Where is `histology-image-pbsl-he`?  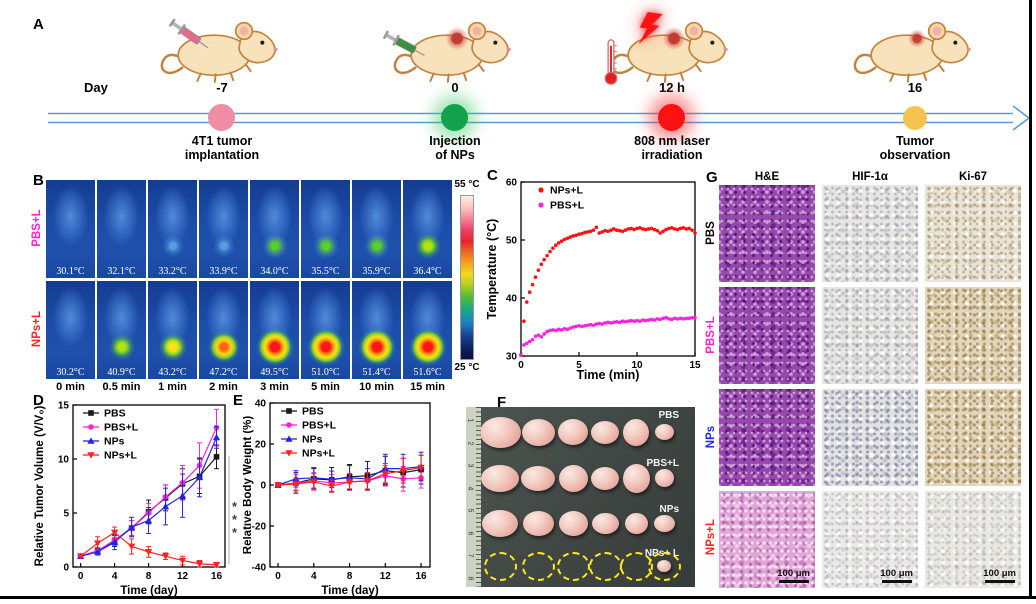 histology-image-pbsl-he is located at coordinates (767, 335).